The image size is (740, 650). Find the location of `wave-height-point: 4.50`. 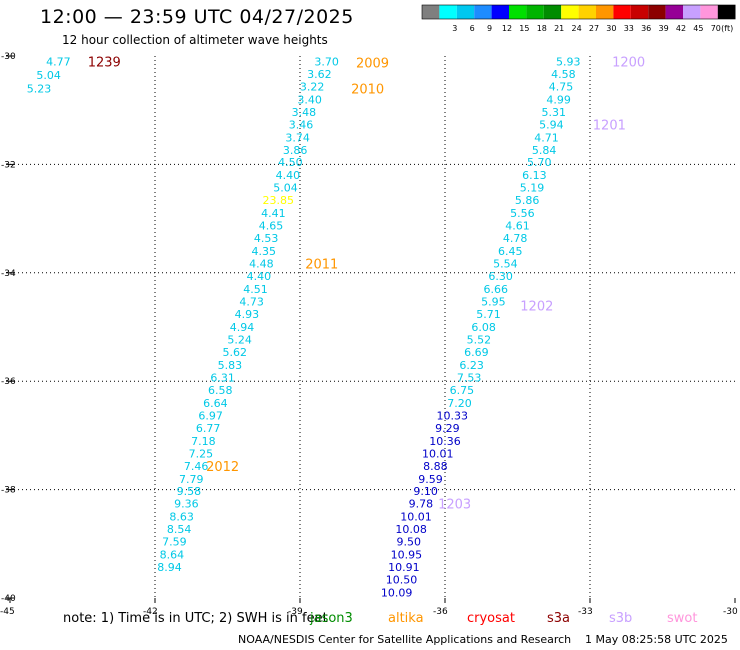

wave-height-point: 4.50 is located at coordinates (290, 162).